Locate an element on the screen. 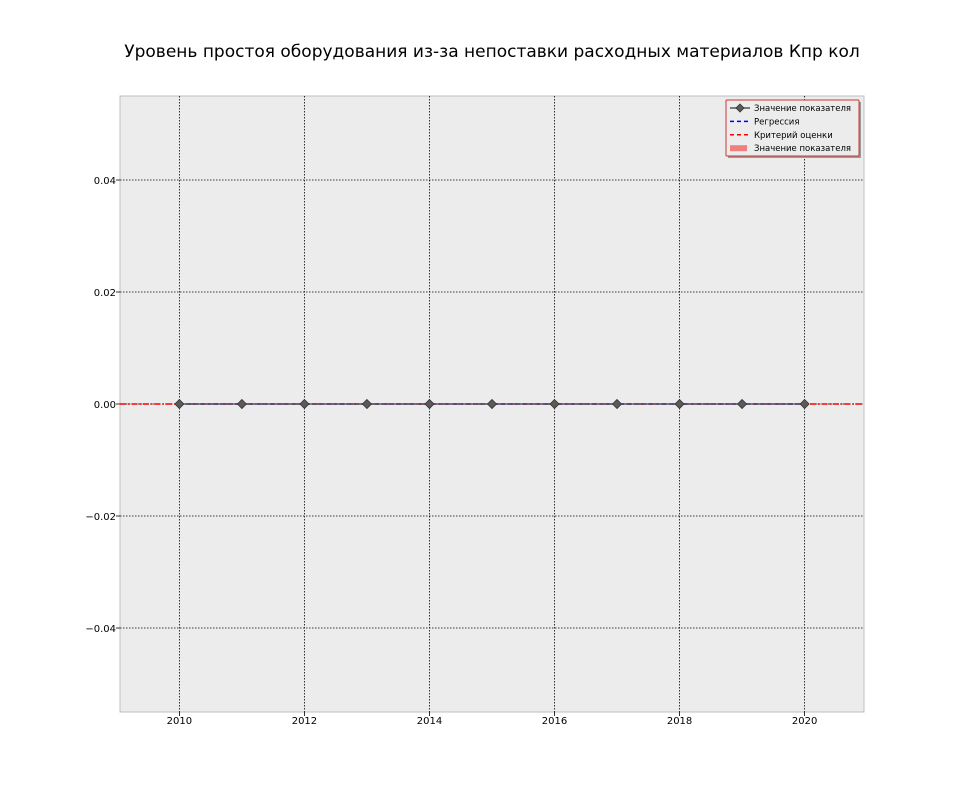 This screenshot has width=960, height=800. legend-label: Регрессия is located at coordinates (776, 122).